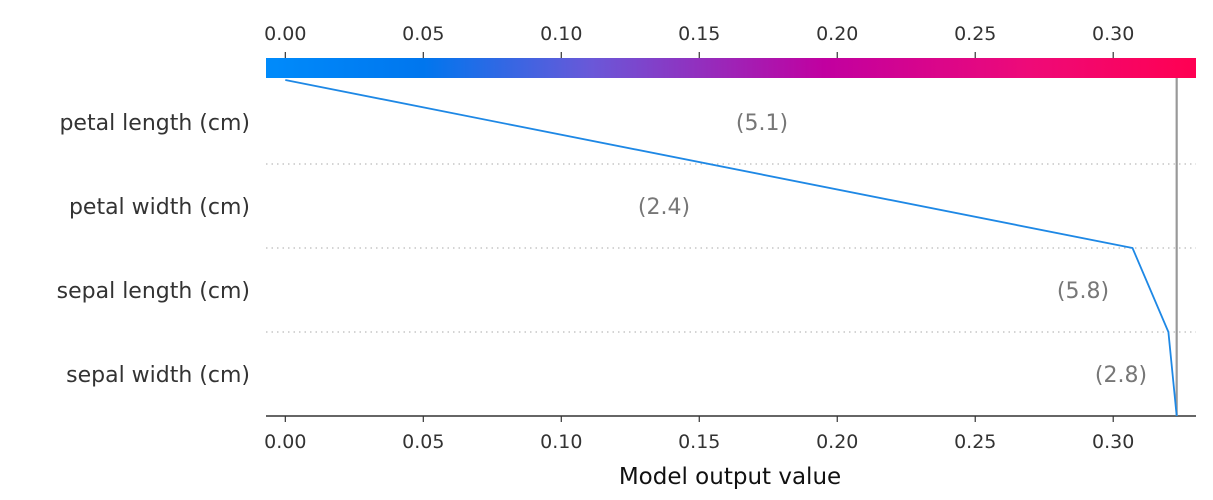 Image resolution: width=1213 pixels, height=500 pixels. Describe the element at coordinates (699, 34) in the screenshot. I see `top-tick-label: 0.15` at that location.